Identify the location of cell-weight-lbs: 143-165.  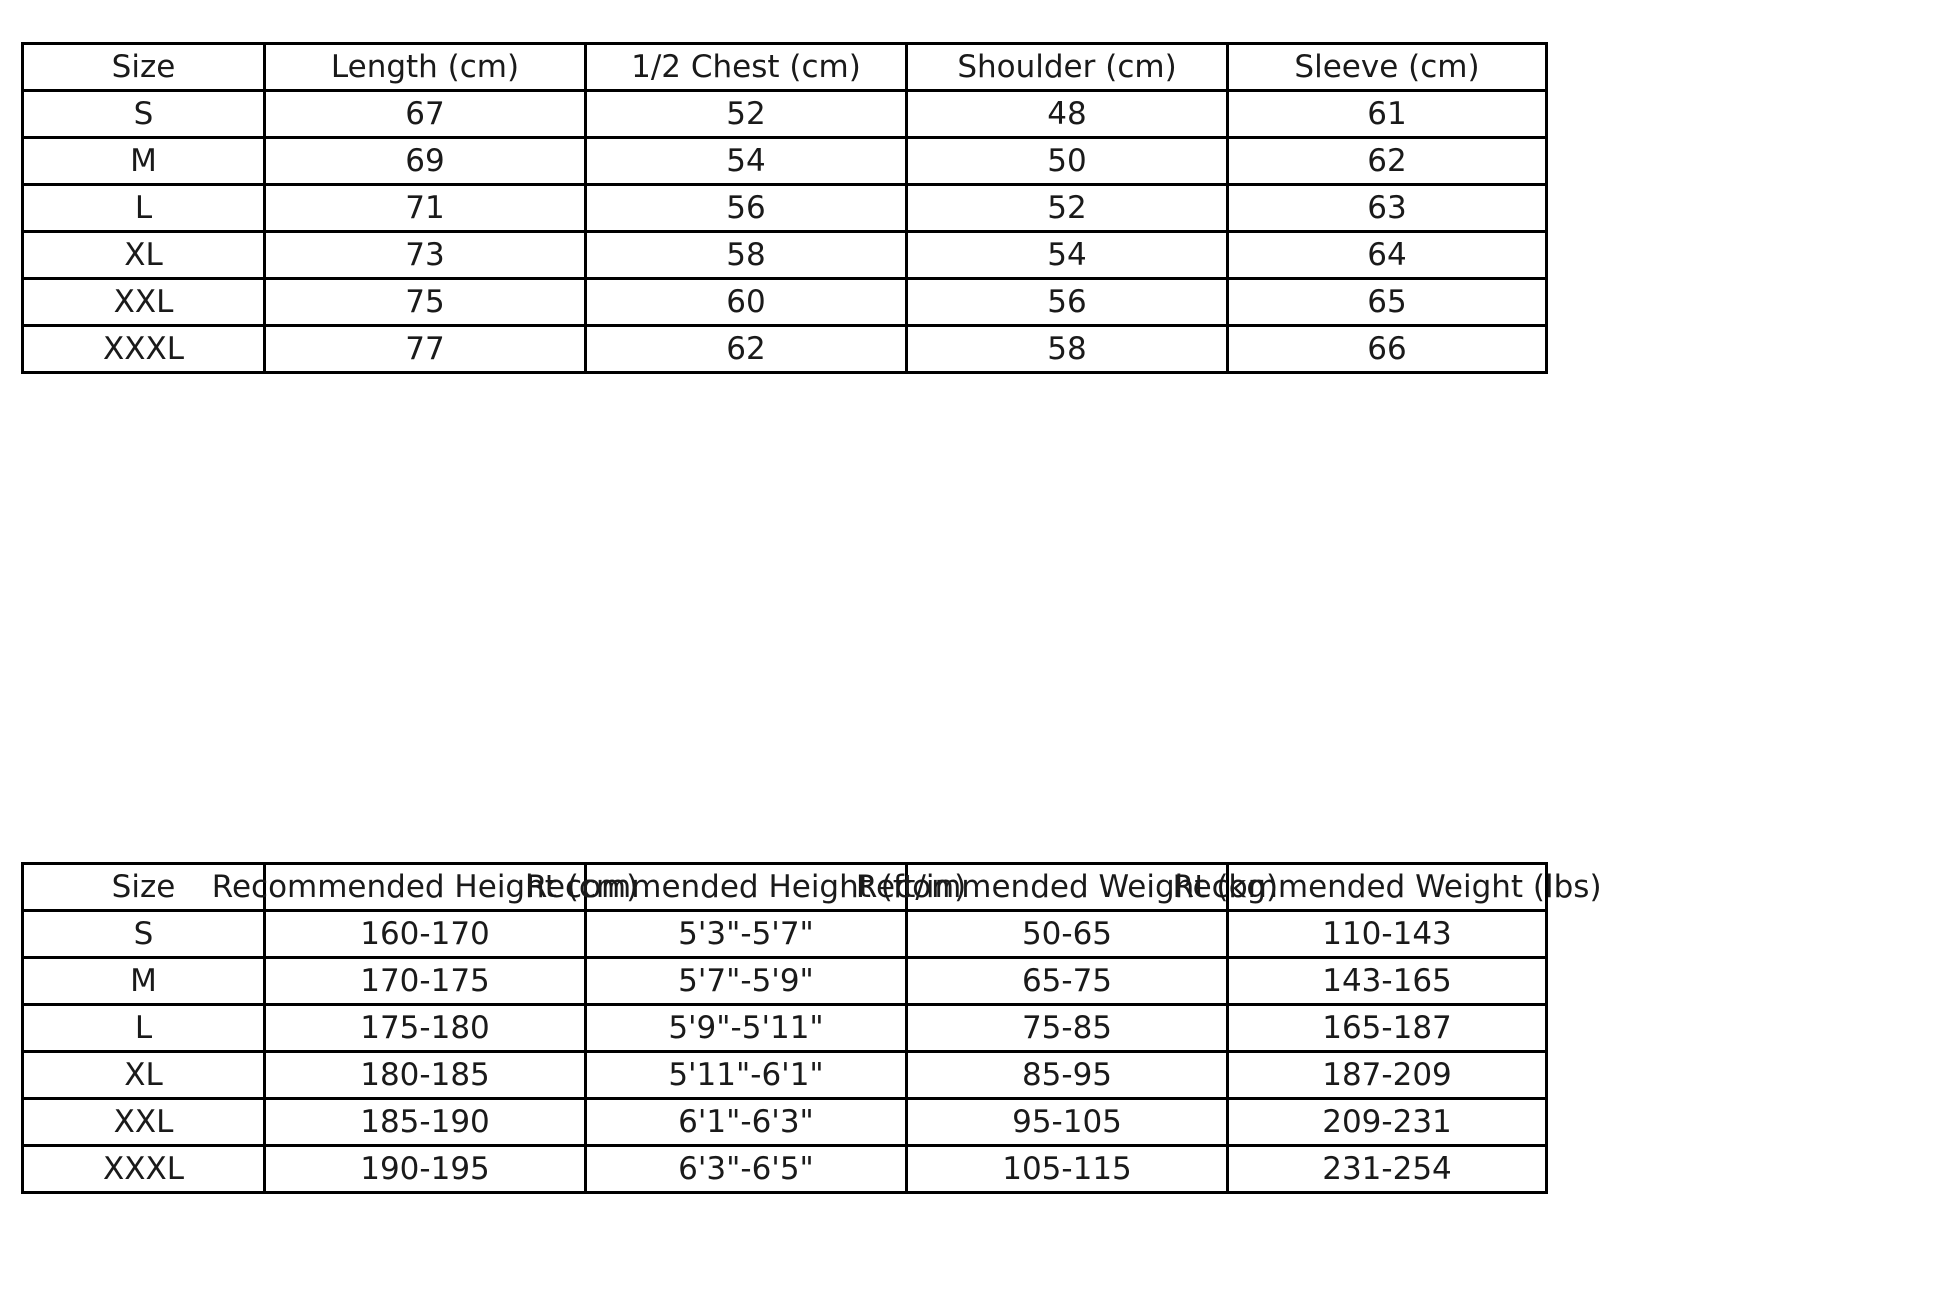
(1387, 981).